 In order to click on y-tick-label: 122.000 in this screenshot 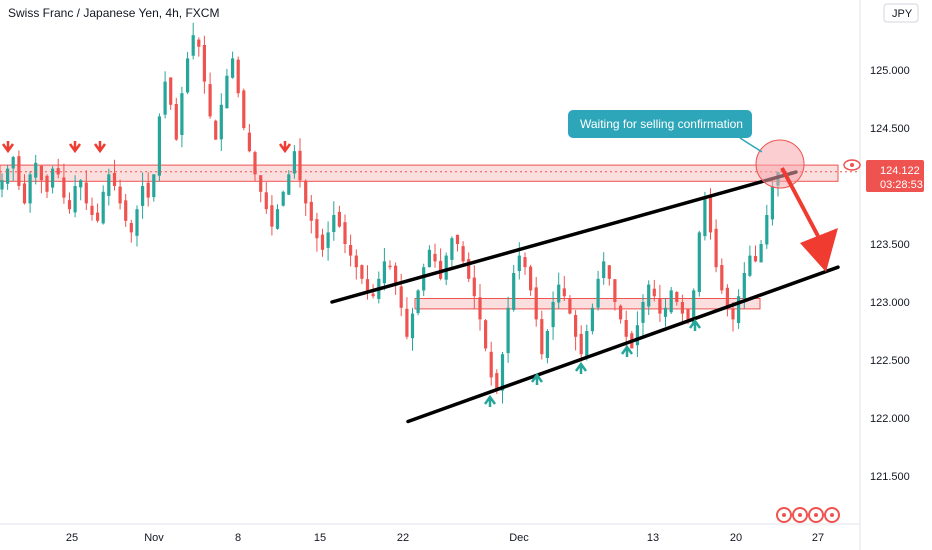, I will do `click(890, 419)`.